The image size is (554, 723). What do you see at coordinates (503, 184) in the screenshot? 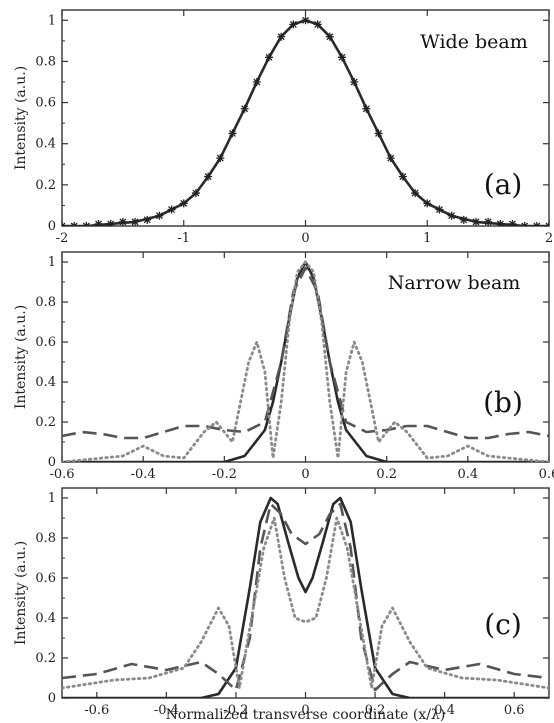
I see `panel-label: (a)` at bounding box center [503, 184].